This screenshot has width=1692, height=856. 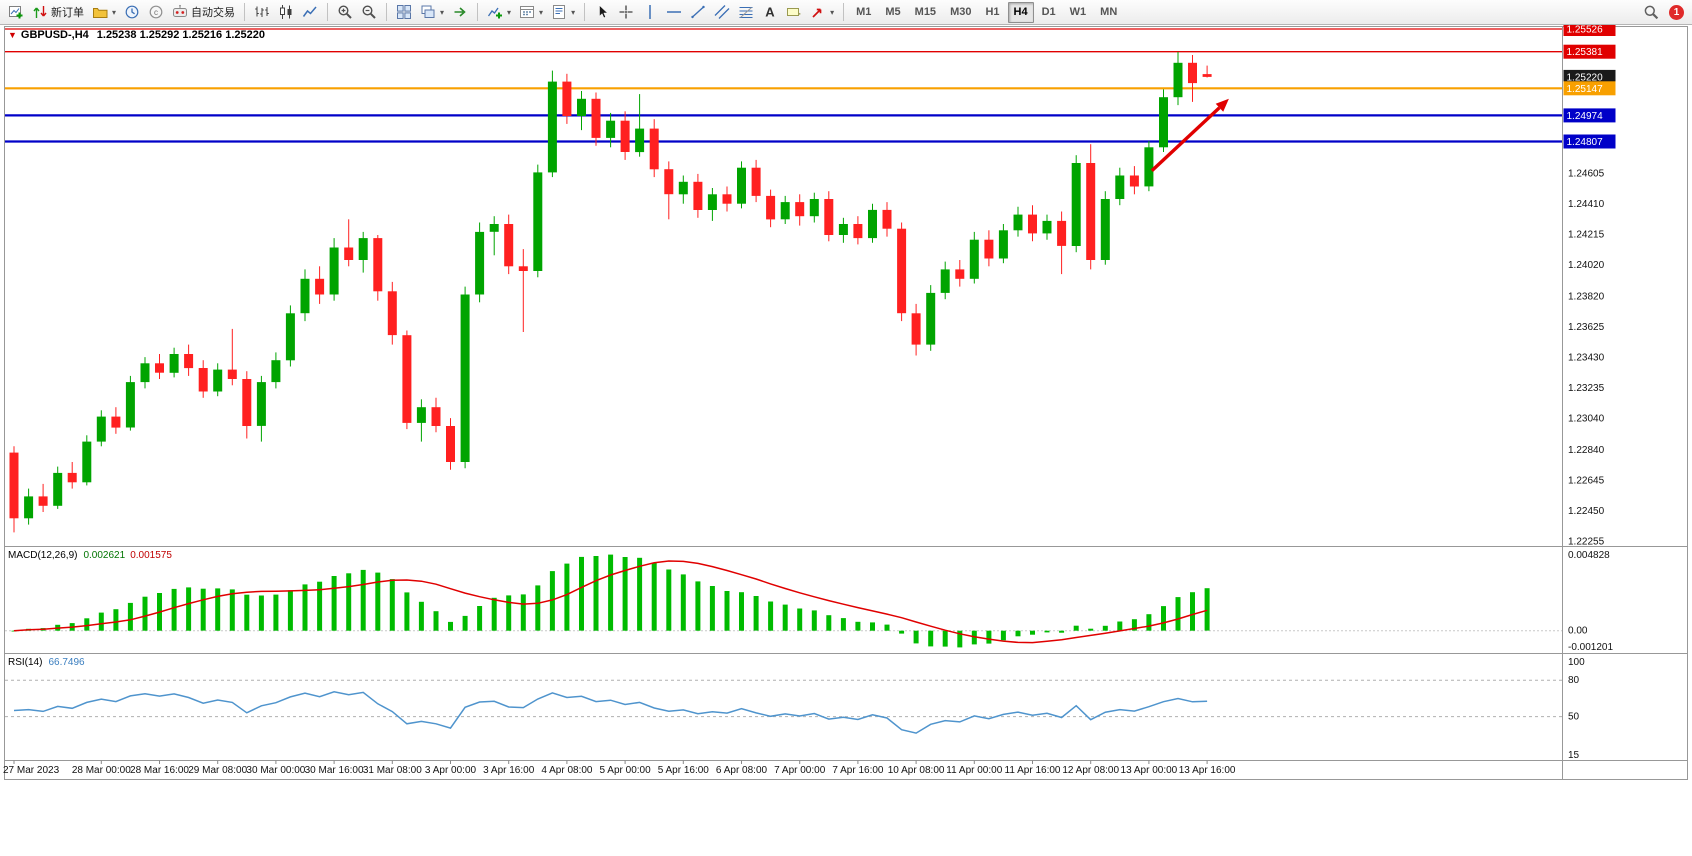 I want to click on periods-icon, so click(x=527, y=12).